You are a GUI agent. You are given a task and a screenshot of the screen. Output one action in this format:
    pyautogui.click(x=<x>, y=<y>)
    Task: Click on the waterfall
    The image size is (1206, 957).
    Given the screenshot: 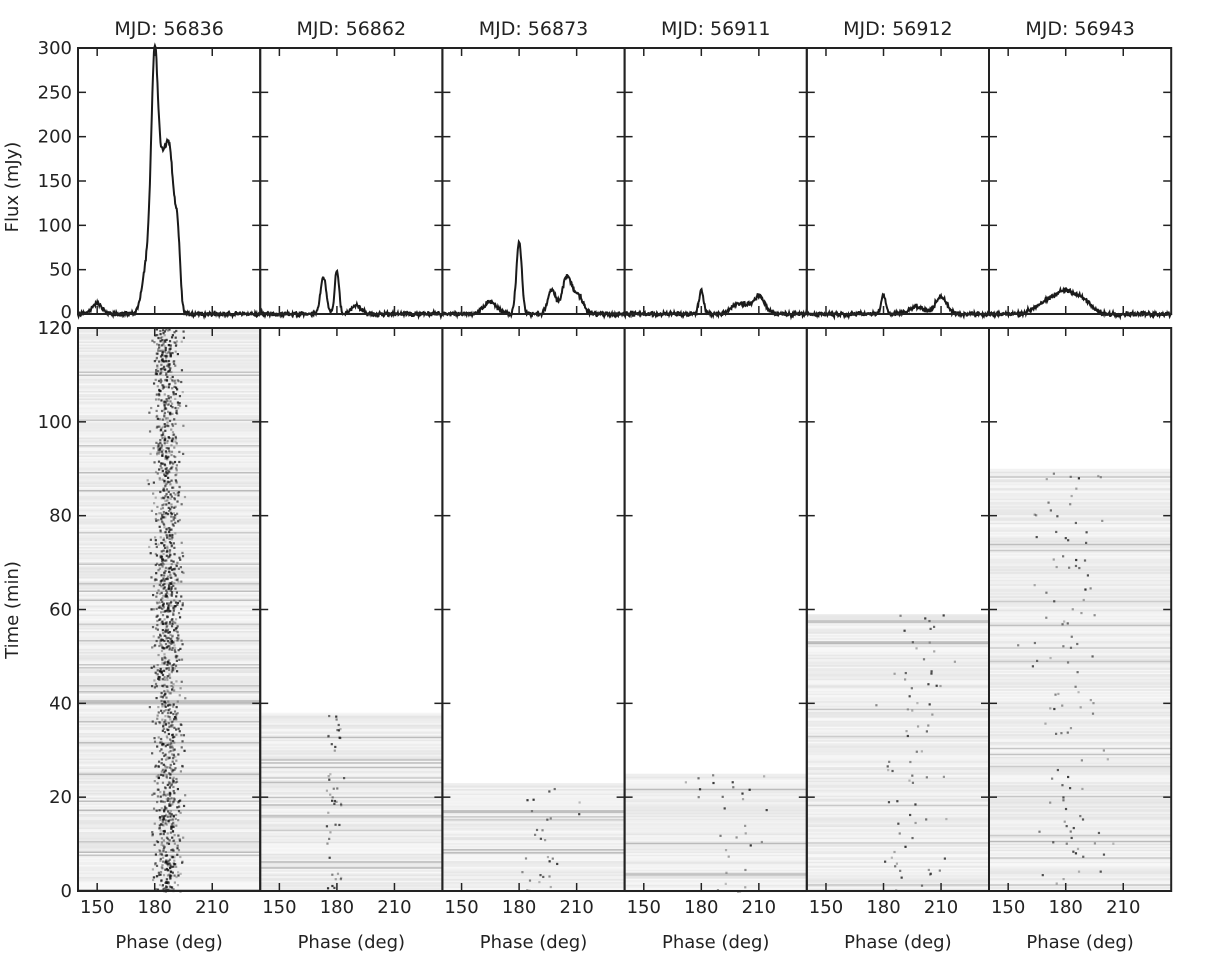 What is the action you would take?
    pyautogui.click(x=533, y=838)
    